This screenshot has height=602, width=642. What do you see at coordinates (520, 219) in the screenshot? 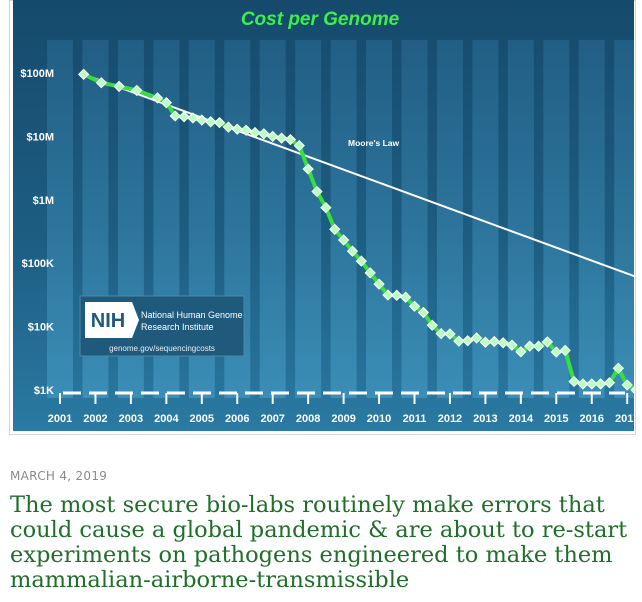
I see `year-column-2014` at bounding box center [520, 219].